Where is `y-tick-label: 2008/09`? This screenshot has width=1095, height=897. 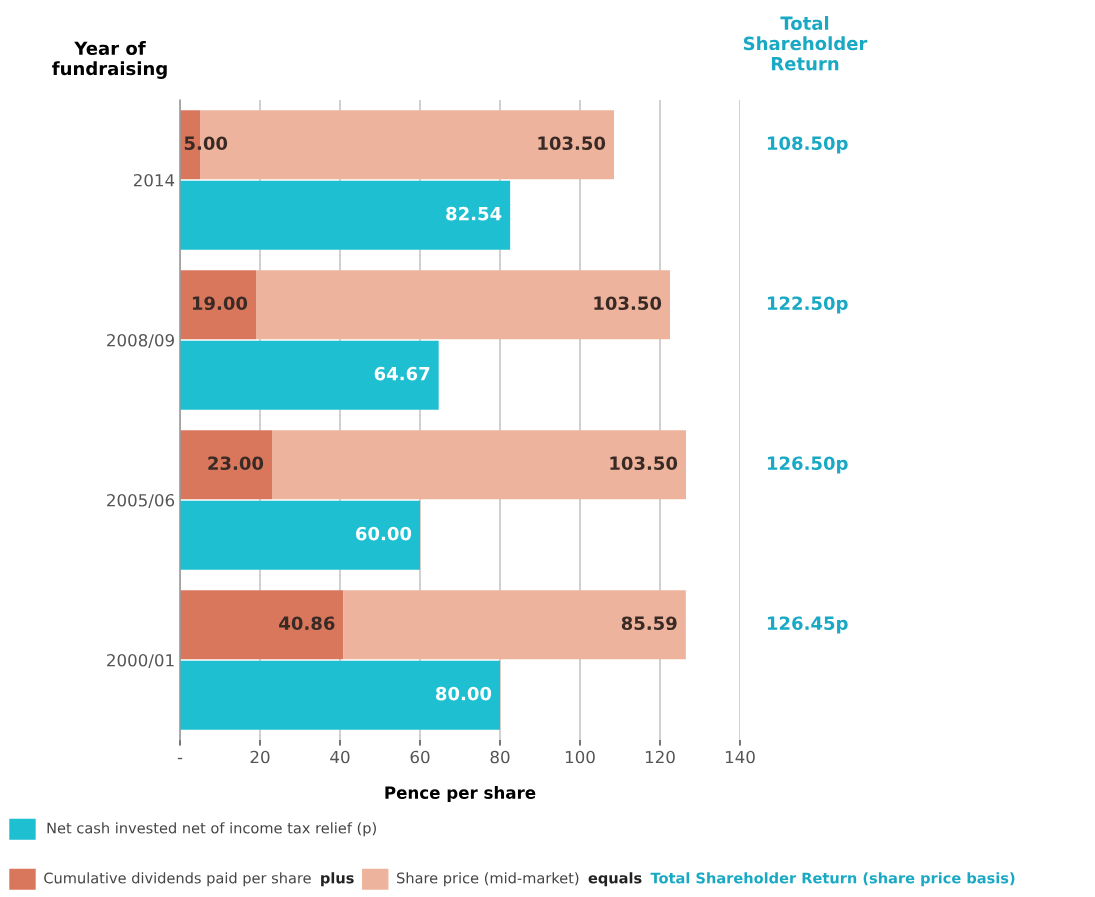 y-tick-label: 2008/09 is located at coordinates (140, 340).